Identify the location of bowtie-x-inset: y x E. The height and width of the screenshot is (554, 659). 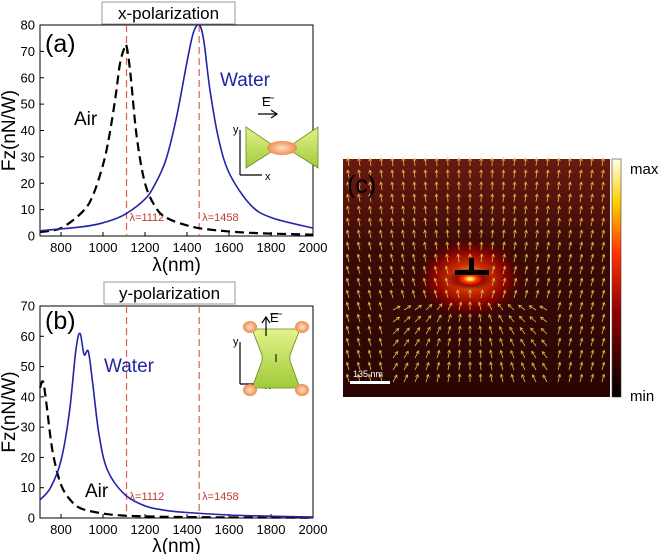
(276, 138).